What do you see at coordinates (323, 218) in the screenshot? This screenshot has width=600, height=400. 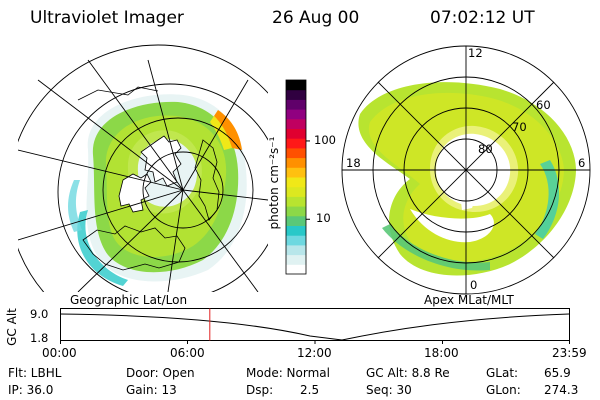 I see `colorbar-tick-label-10: 10` at bounding box center [323, 218].